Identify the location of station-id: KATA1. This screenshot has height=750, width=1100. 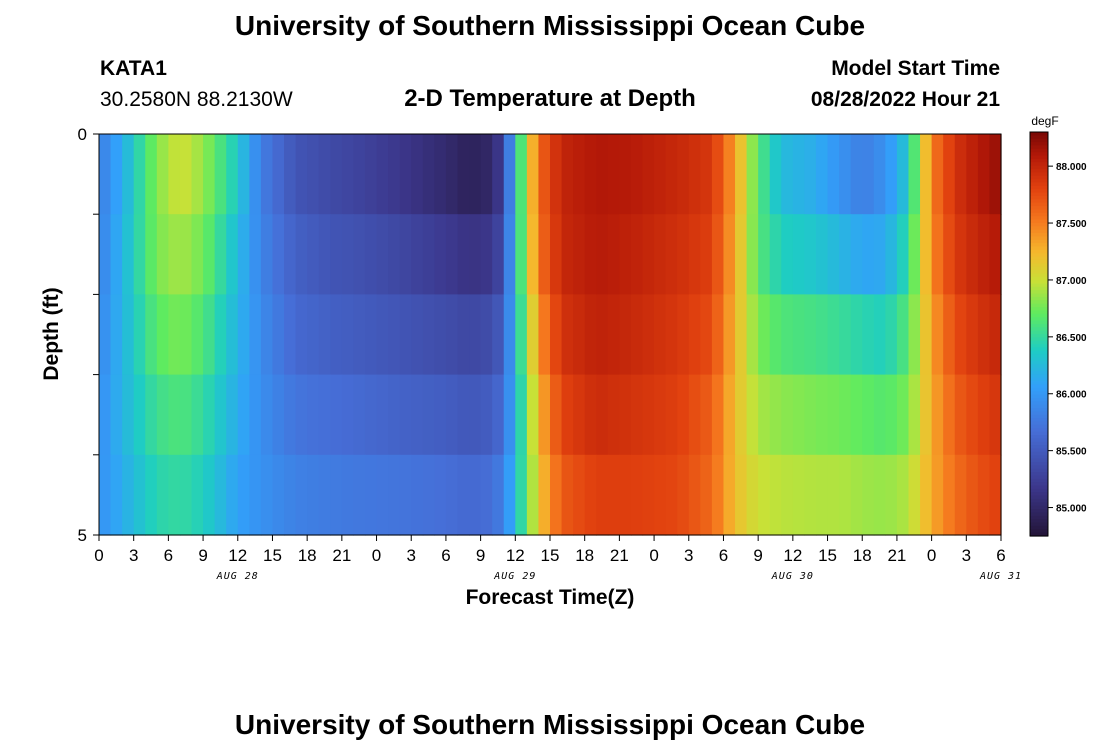
(133, 68).